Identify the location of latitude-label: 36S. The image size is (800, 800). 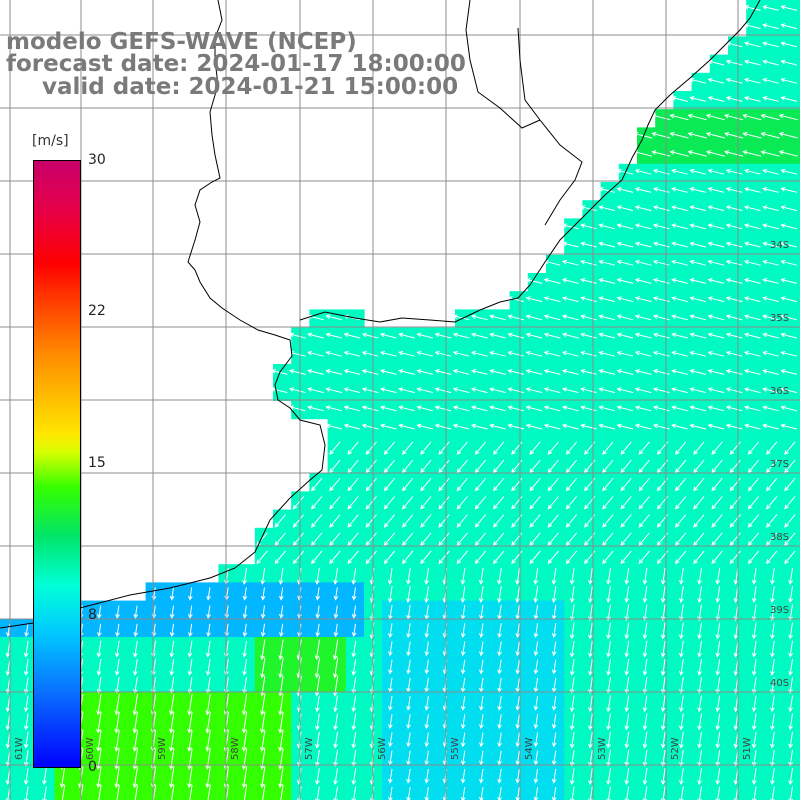
(779, 391).